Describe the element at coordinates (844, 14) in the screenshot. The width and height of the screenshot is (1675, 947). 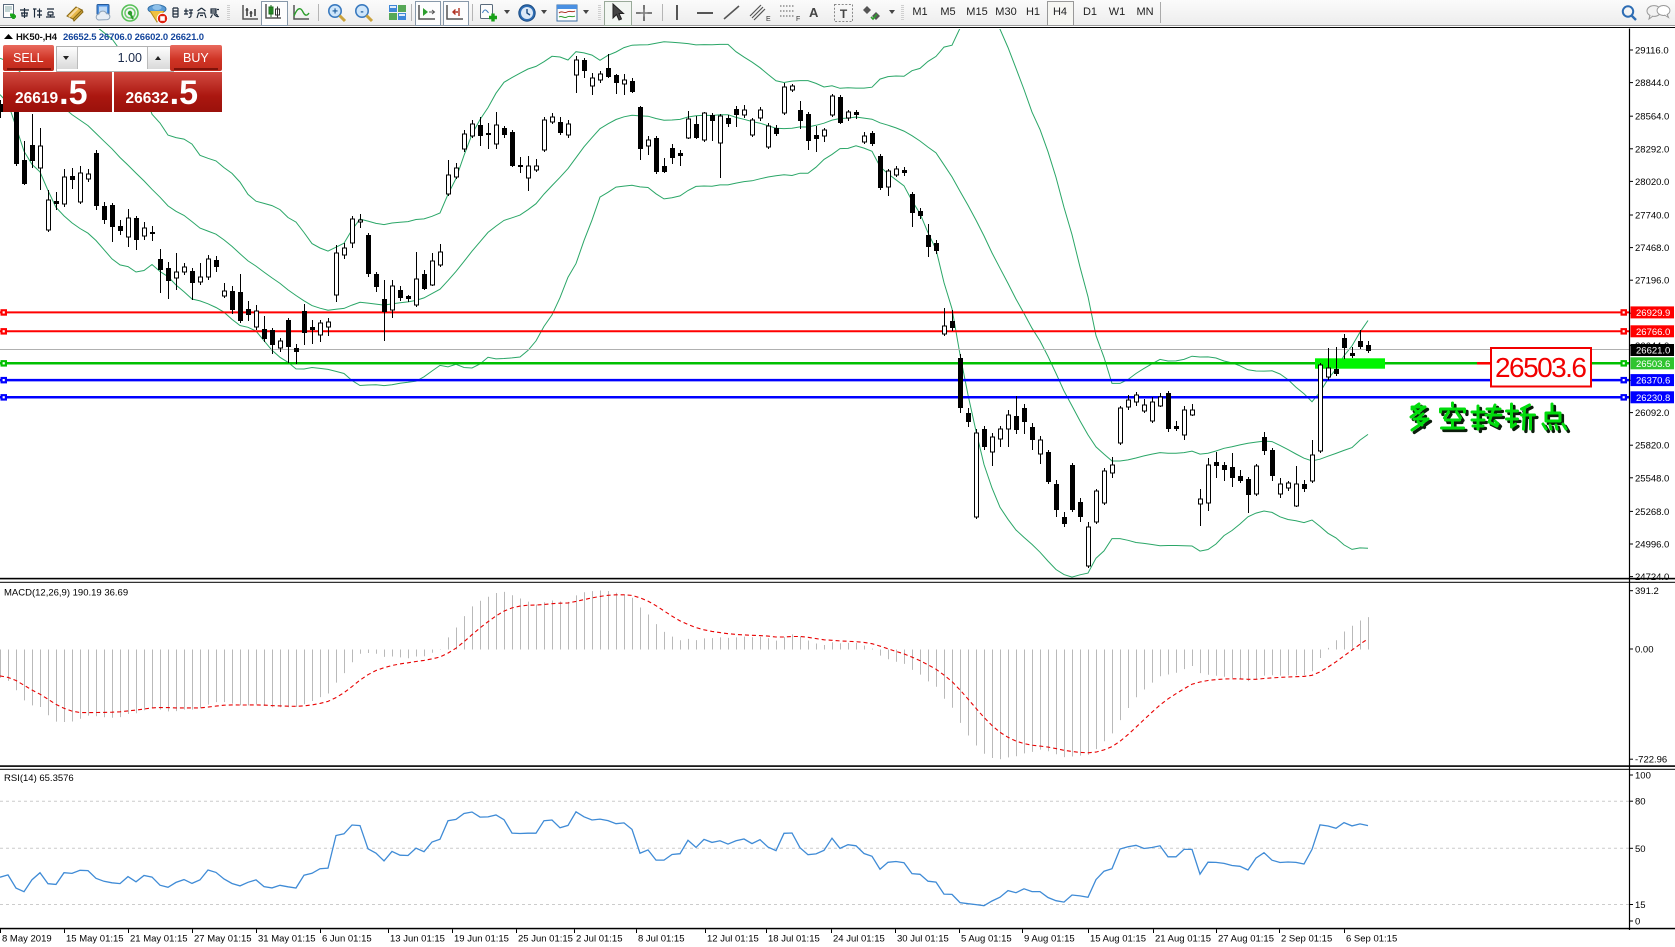
I see `svg-text: T` at that location.